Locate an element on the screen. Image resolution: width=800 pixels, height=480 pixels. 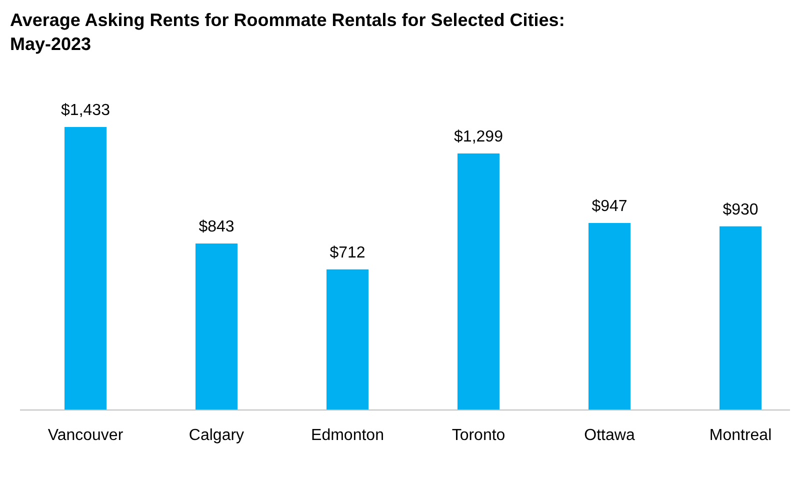
x-tick-label: Toronto is located at coordinates (479, 435).